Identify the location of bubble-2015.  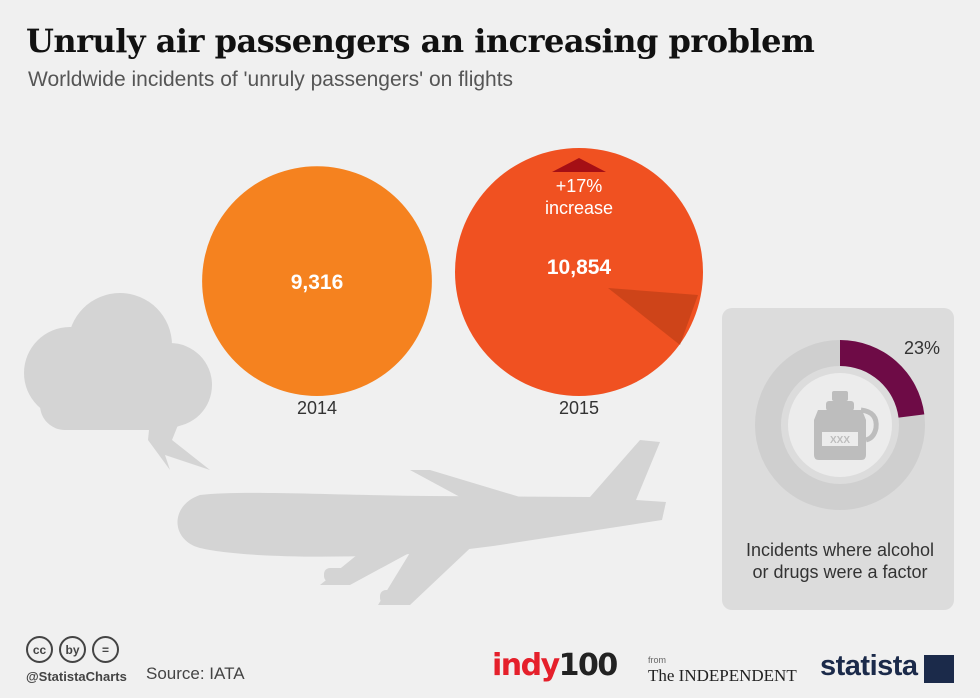
(579, 272).